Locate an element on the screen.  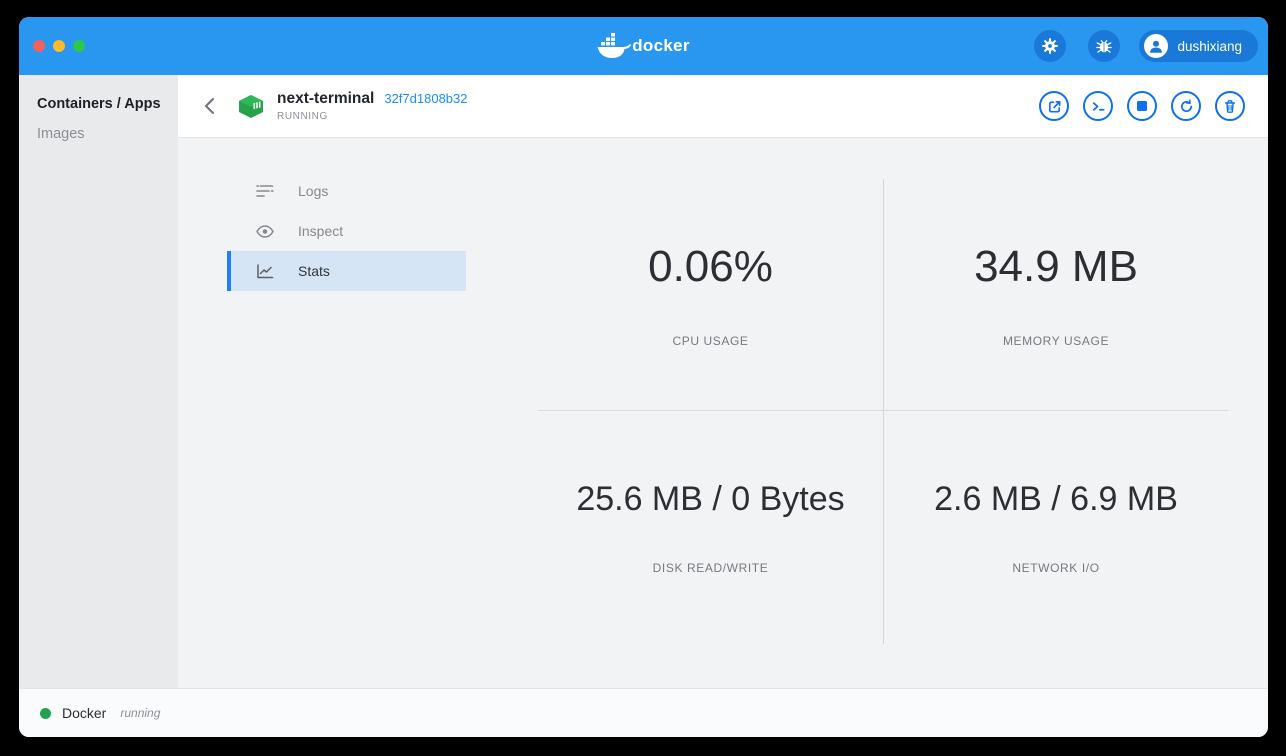
stop-button is located at coordinates (1142, 106).